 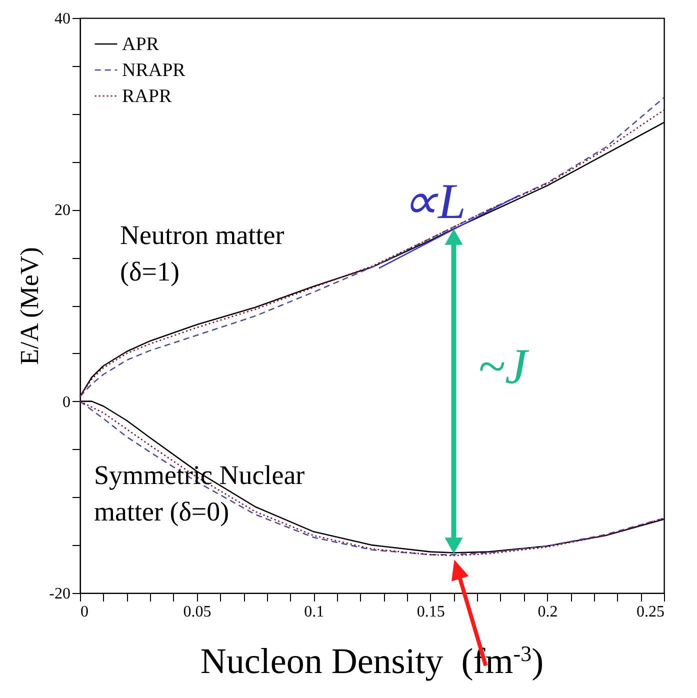 I want to click on legend-label: NRAPR, so click(x=154, y=70).